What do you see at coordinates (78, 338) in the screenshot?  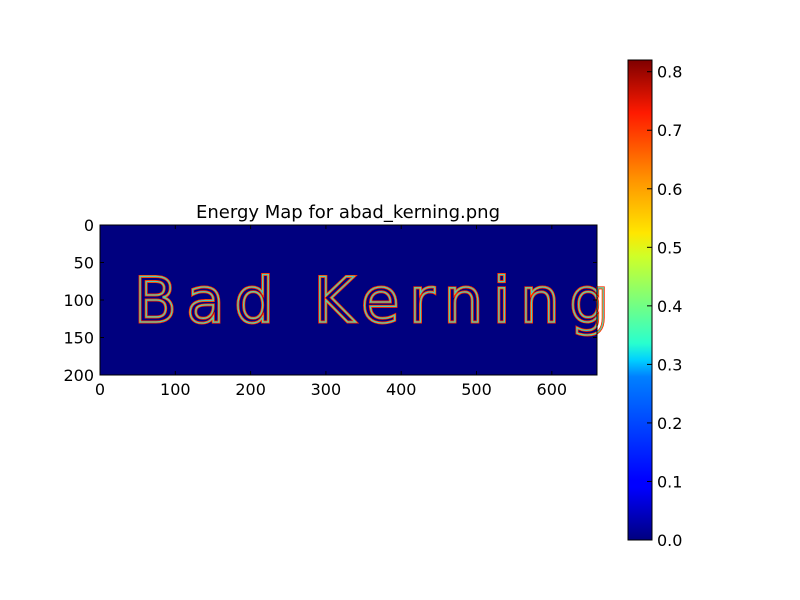 I see `y-tick-label: 150` at bounding box center [78, 338].